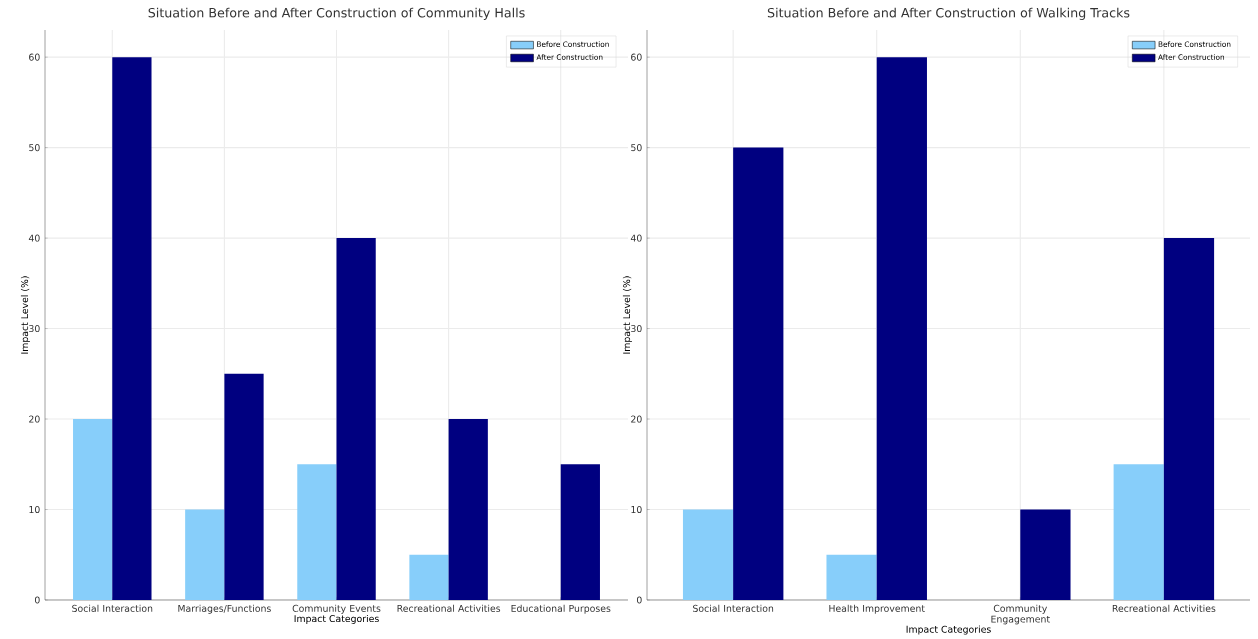 The width and height of the screenshot is (1258, 639). What do you see at coordinates (561, 609) in the screenshot?
I see `x-tick-label: Educational Purposes` at bounding box center [561, 609].